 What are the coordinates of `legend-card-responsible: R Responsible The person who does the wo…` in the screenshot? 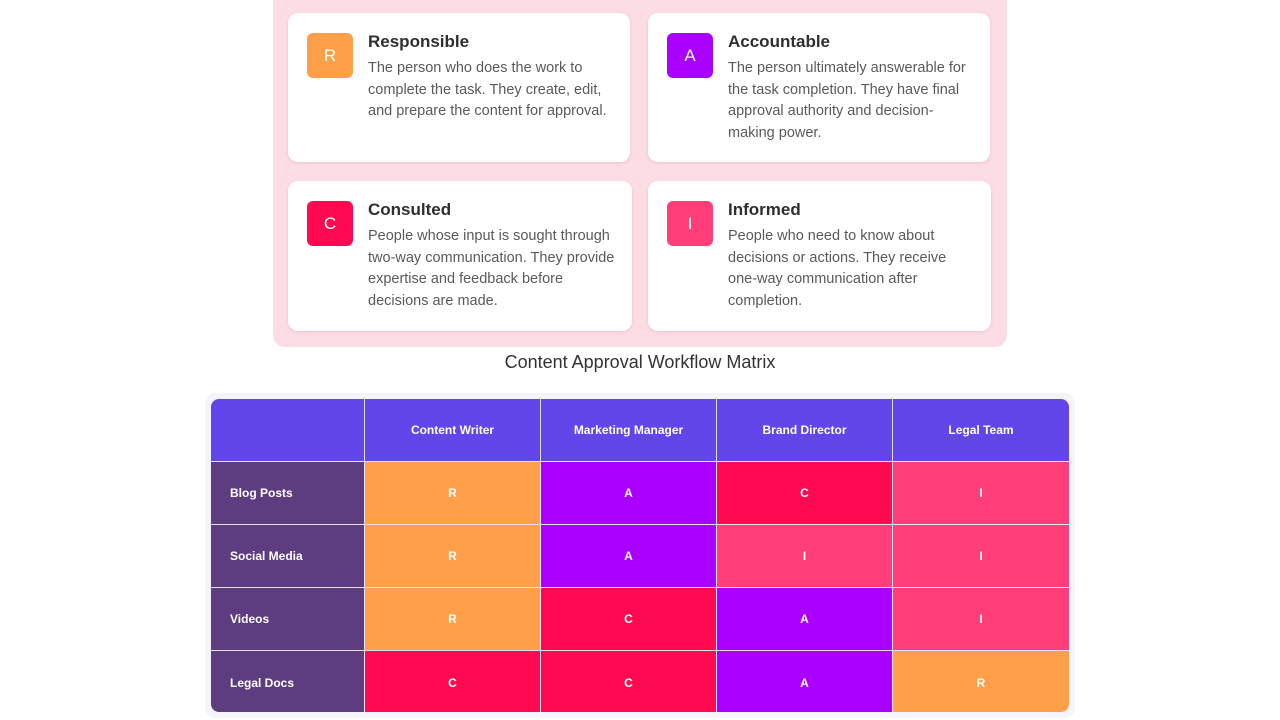 It's located at (459, 87).